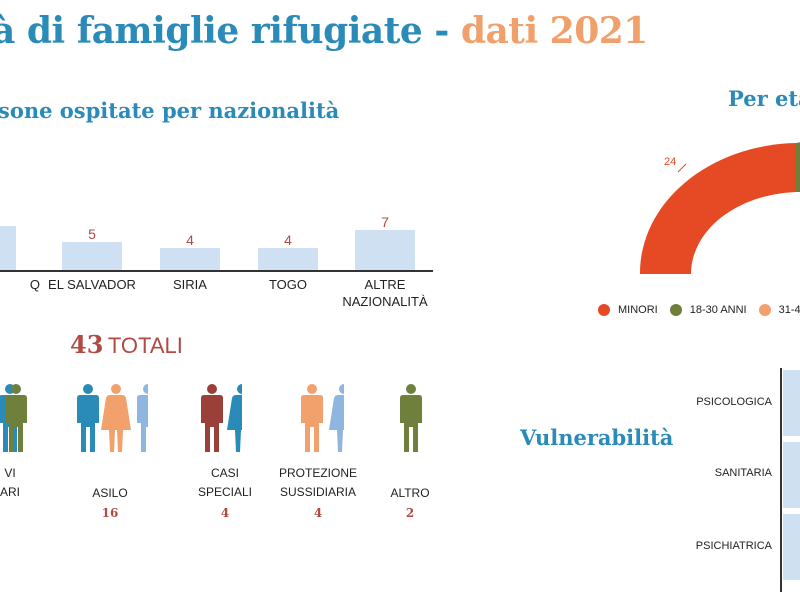  What do you see at coordinates (87, 344) in the screenshot?
I see `totals-number: 43` at bounding box center [87, 344].